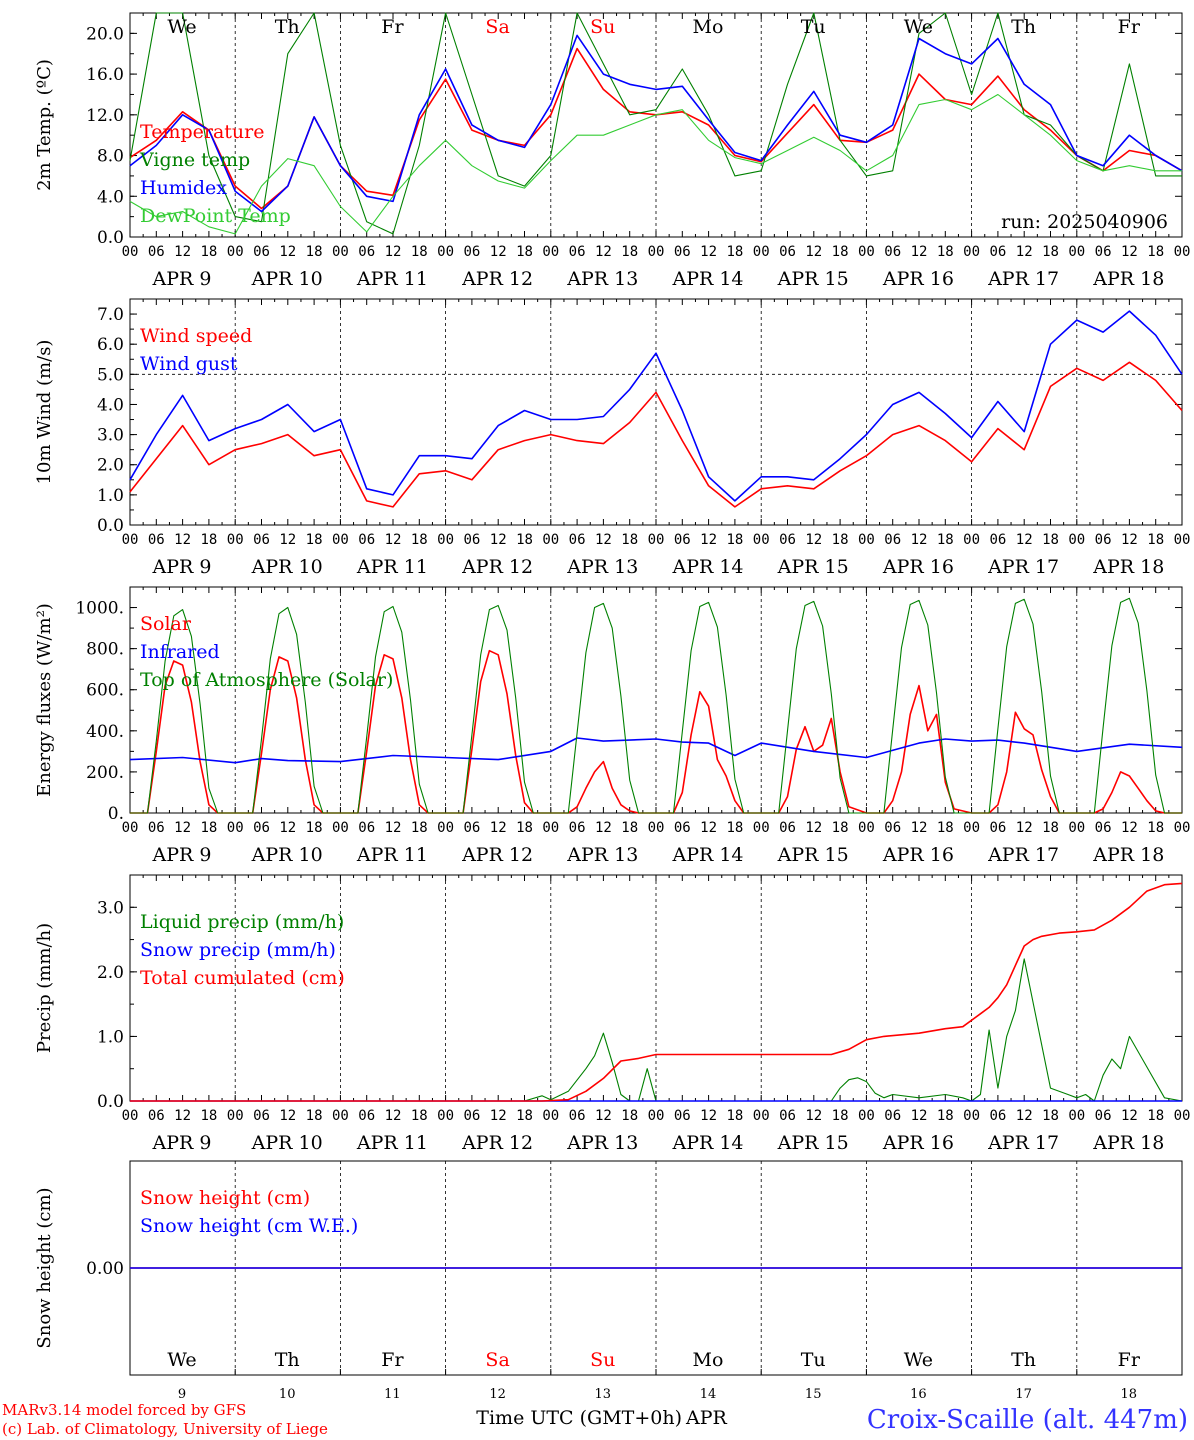 The height and width of the screenshot is (1440, 1194). I want to click on y-axis-label: Precip (mm/h), so click(44, 988).